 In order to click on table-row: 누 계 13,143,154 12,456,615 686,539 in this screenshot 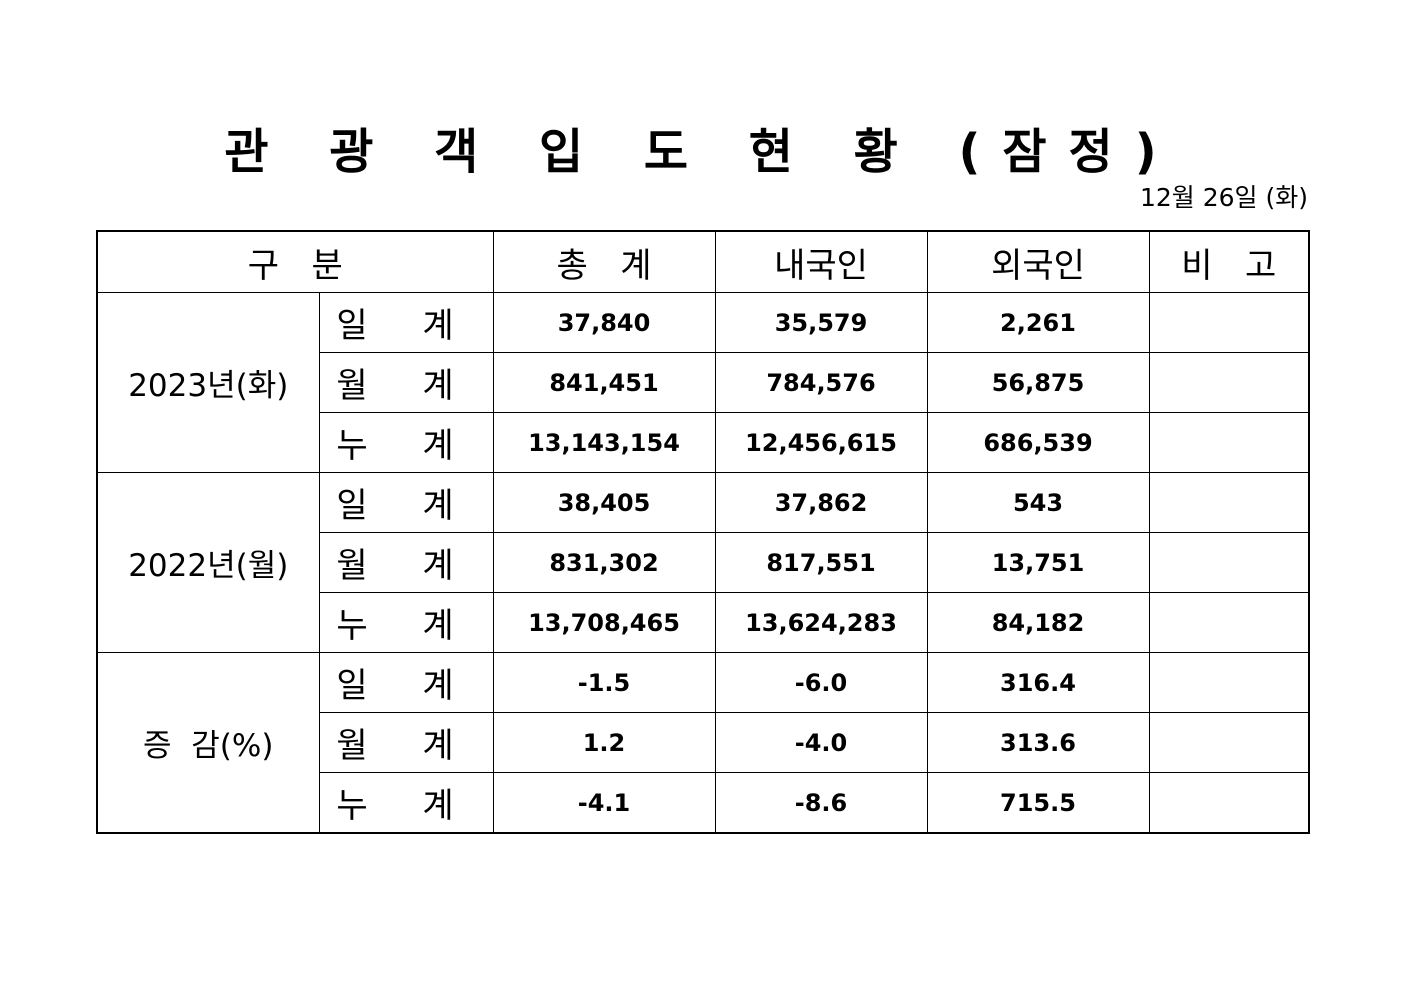, I will do `click(703, 442)`.